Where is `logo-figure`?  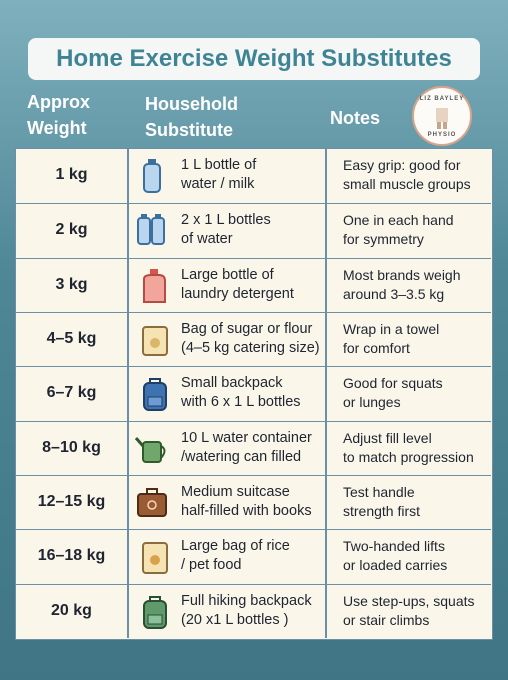 logo-figure is located at coordinates (442, 118).